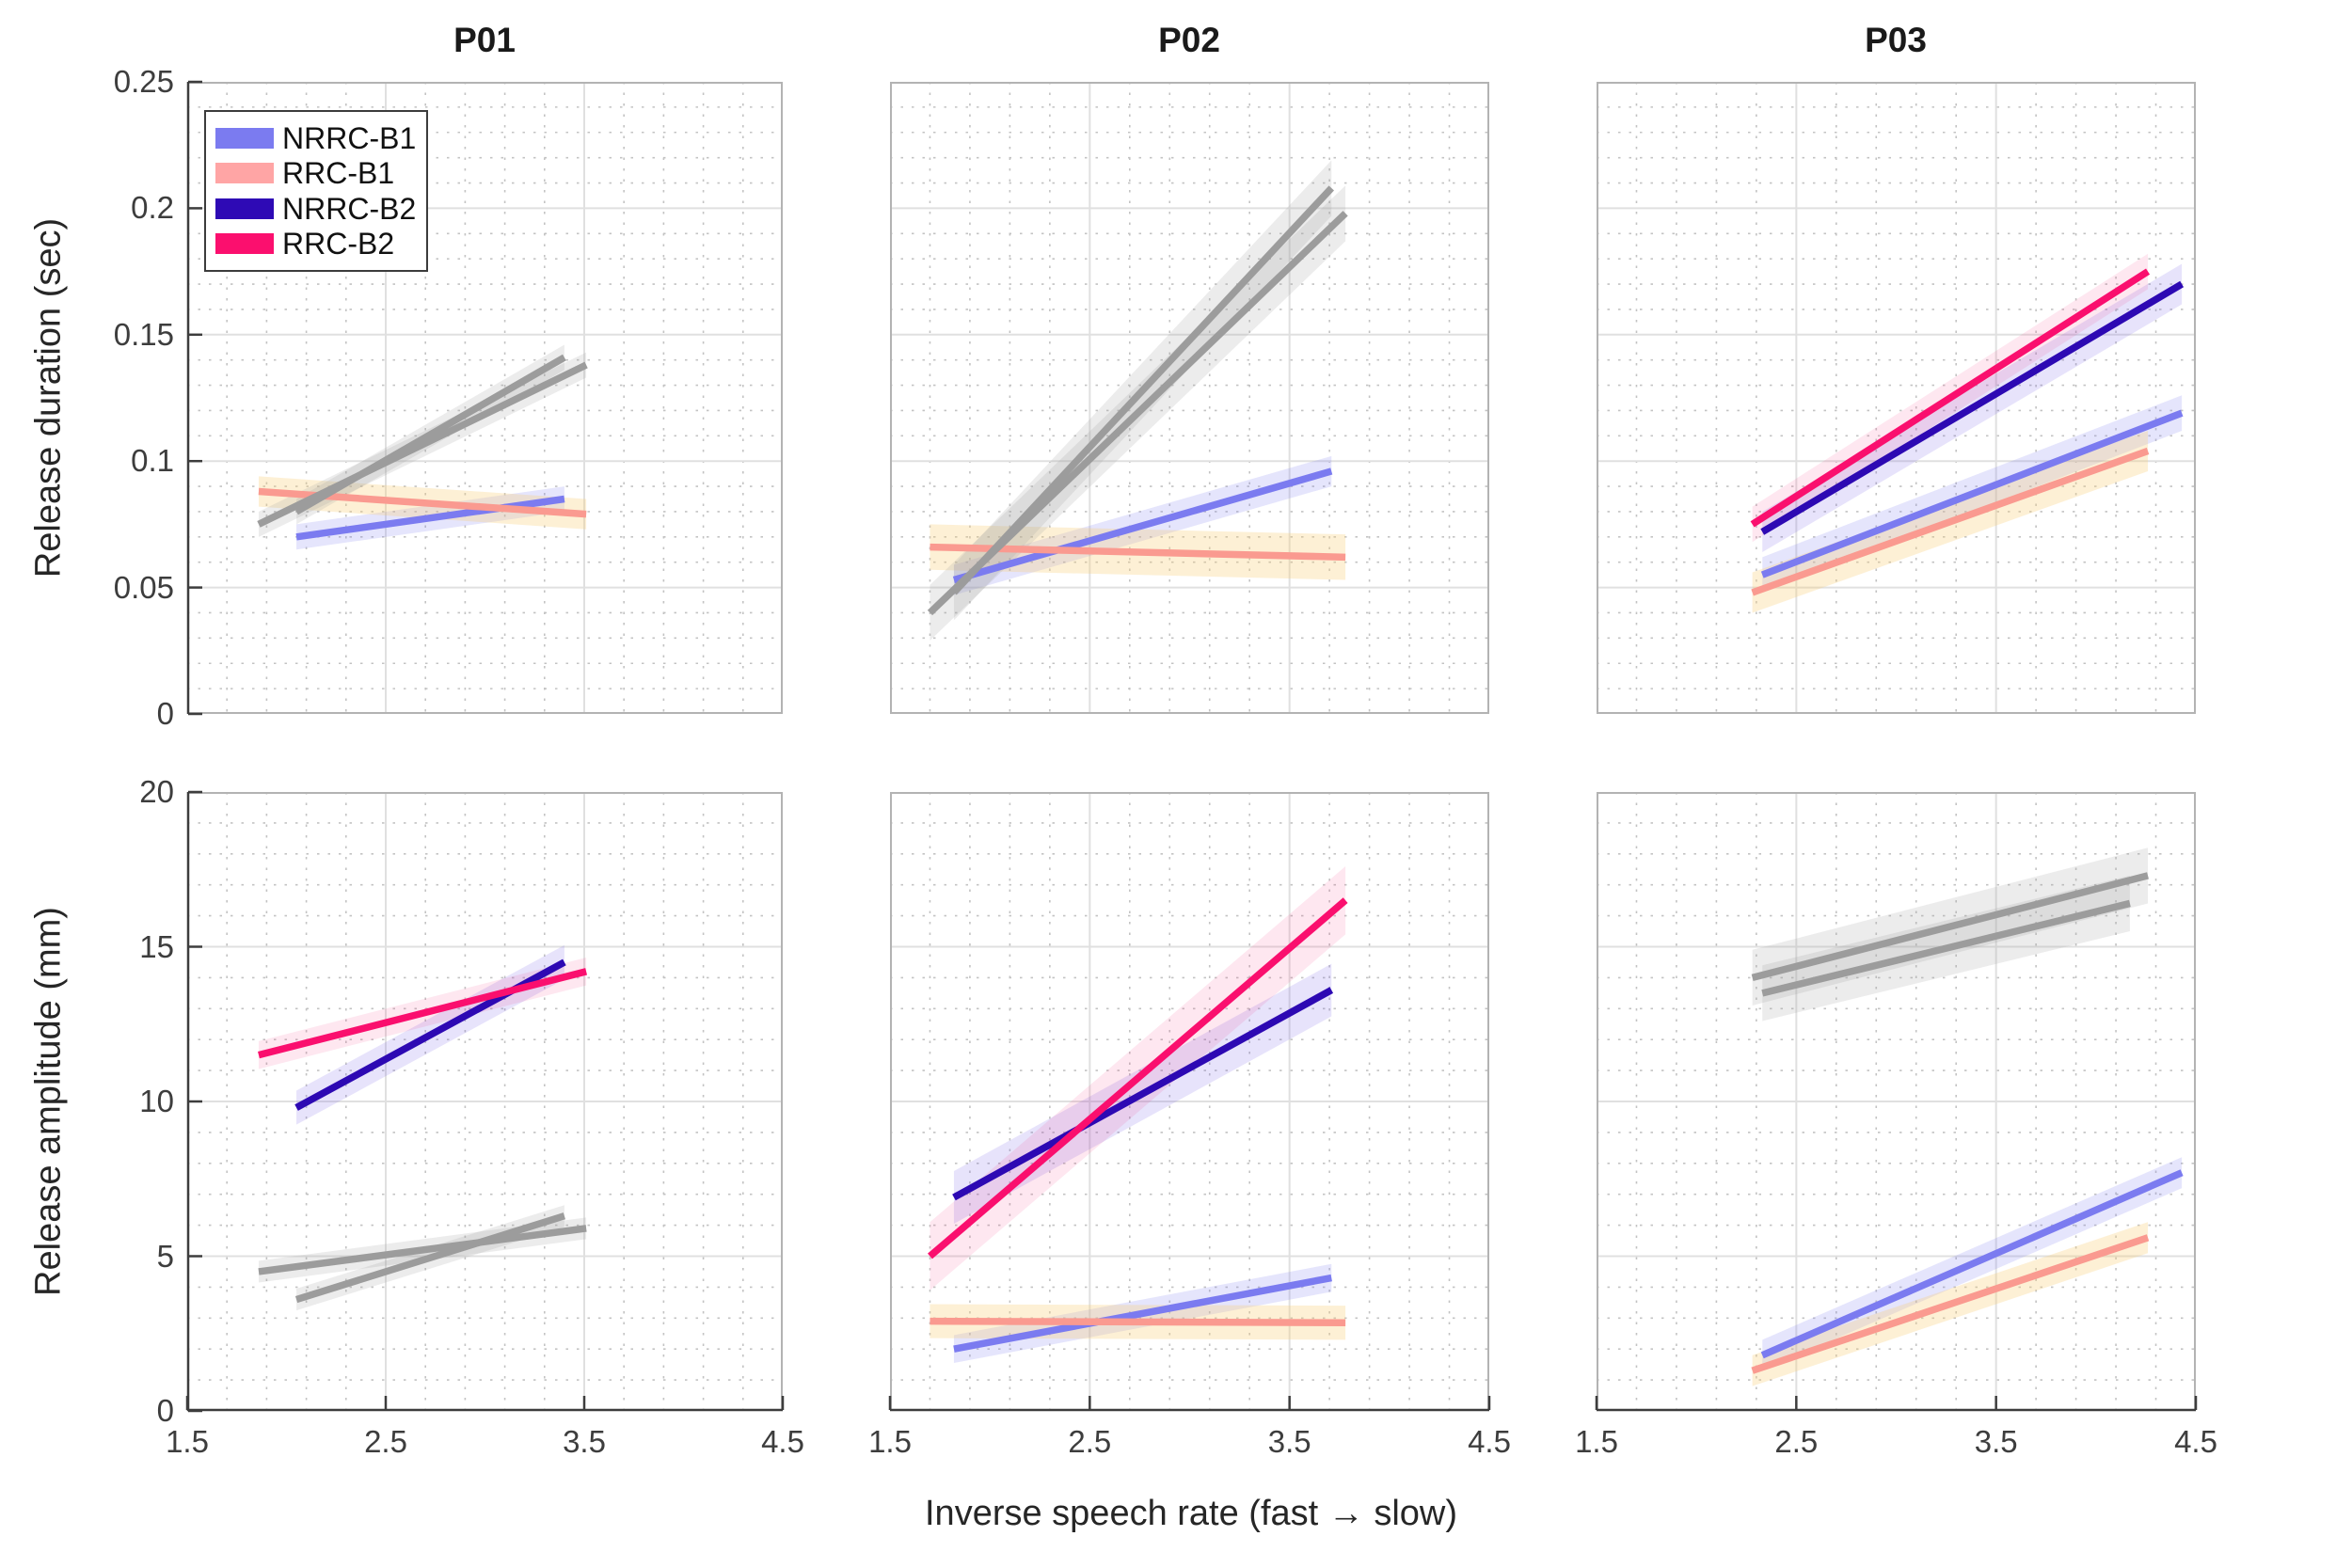 This screenshot has width=2352, height=1568. I want to click on panel-p01-duration, so click(484, 398).